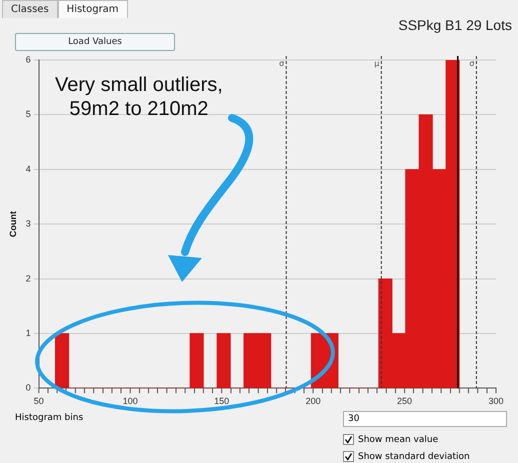 The width and height of the screenshot is (518, 463). What do you see at coordinates (49, 418) in the screenshot?
I see `text: Histogram bins` at bounding box center [49, 418].